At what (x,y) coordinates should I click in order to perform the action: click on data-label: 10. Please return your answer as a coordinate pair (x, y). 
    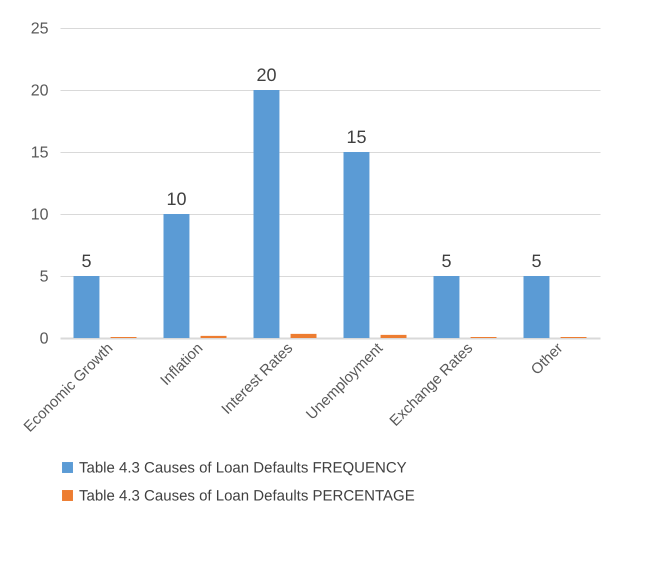
    Looking at the image, I should click on (176, 199).